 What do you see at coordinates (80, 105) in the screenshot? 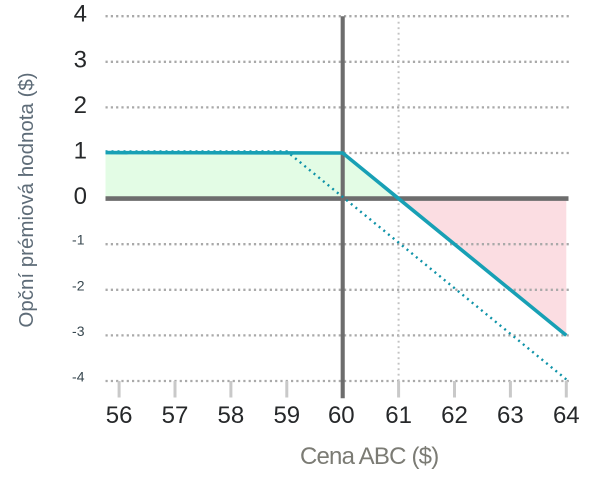
I see `svg-text: 2` at bounding box center [80, 105].